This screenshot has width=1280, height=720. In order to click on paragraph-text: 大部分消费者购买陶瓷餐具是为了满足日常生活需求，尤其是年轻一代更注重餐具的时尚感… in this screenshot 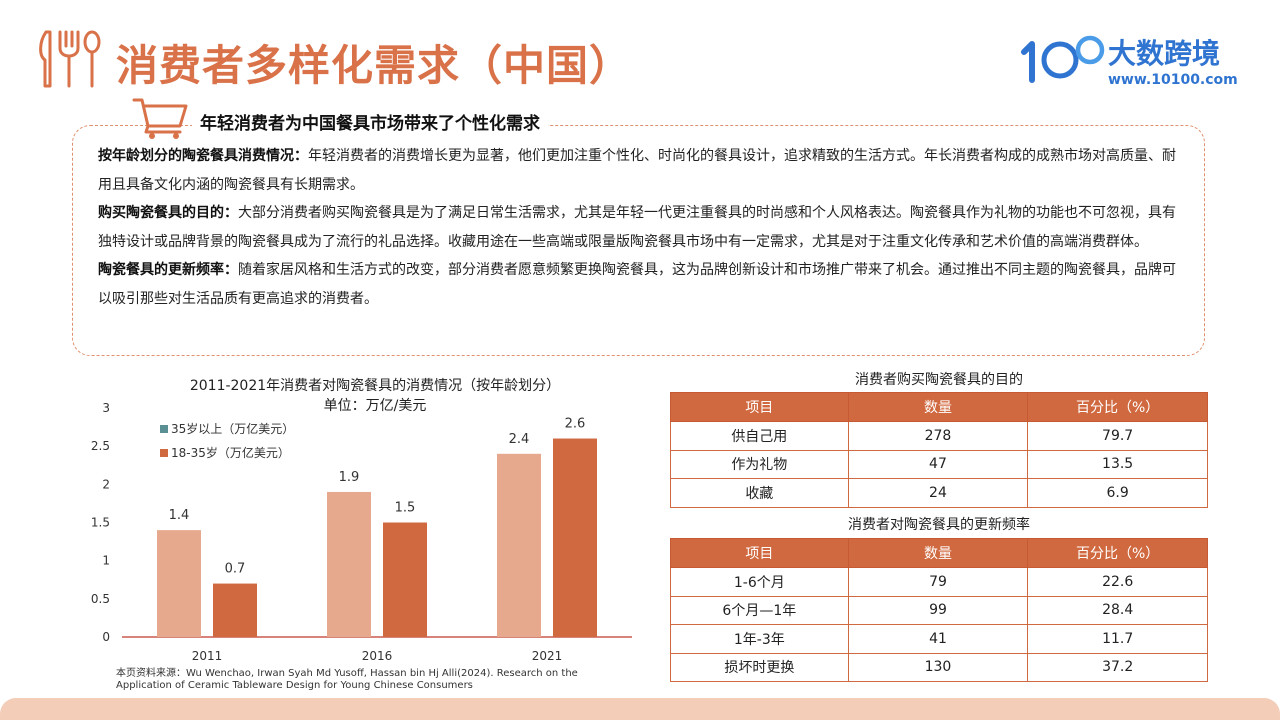, I will do `click(637, 227)`.